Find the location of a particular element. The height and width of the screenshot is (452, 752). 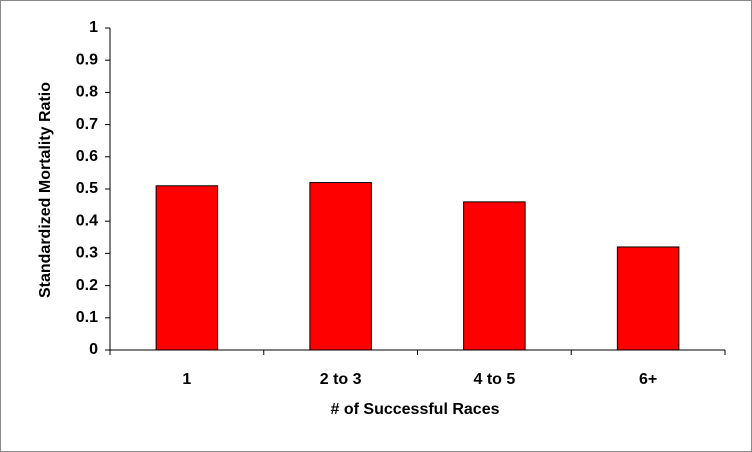

y-tick-label: 0.4 is located at coordinates (87, 220).